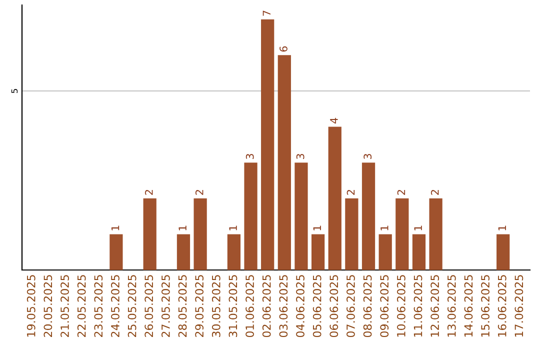  What do you see at coordinates (64, 306) in the screenshot?
I see `x-tick-label: 21.05.2025` at bounding box center [64, 306].